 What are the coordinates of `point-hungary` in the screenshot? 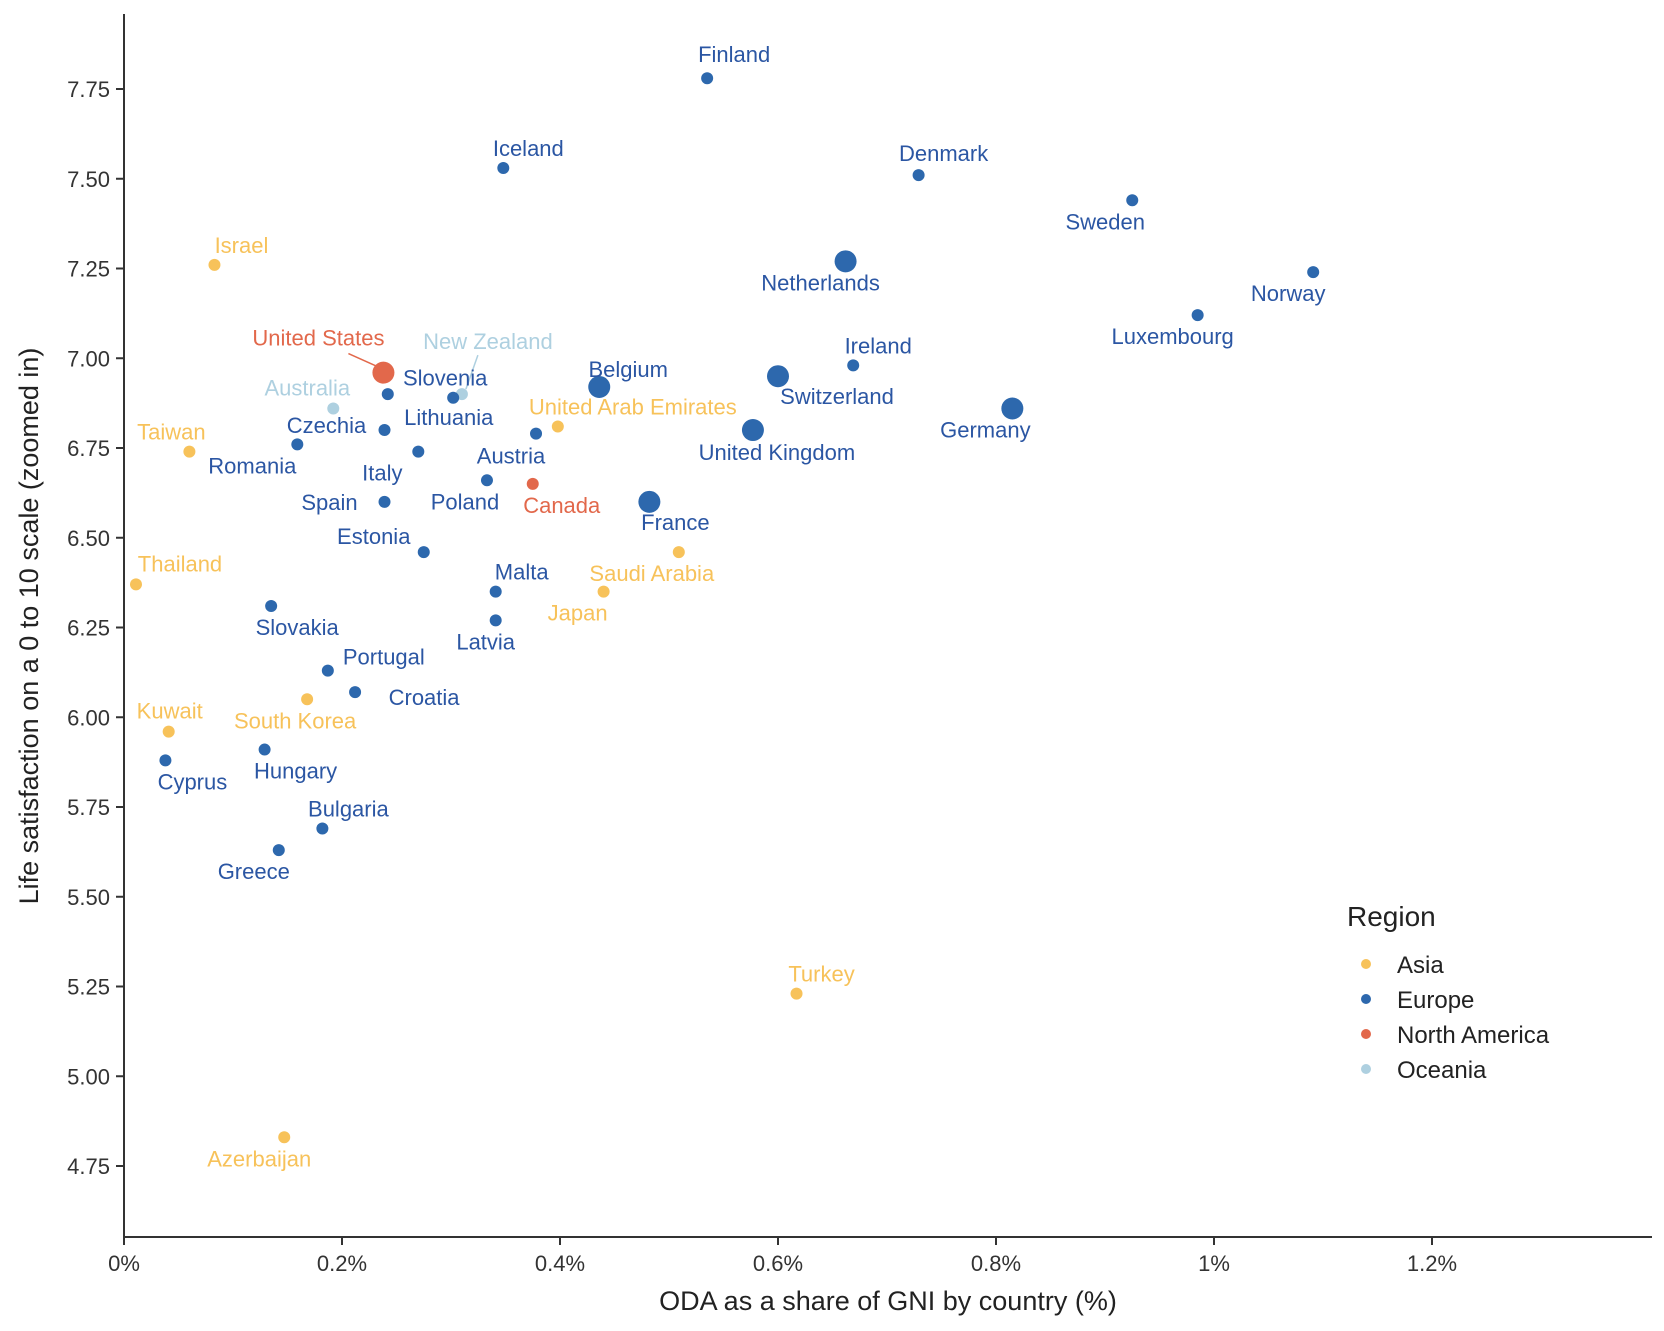 It's located at (264, 749).